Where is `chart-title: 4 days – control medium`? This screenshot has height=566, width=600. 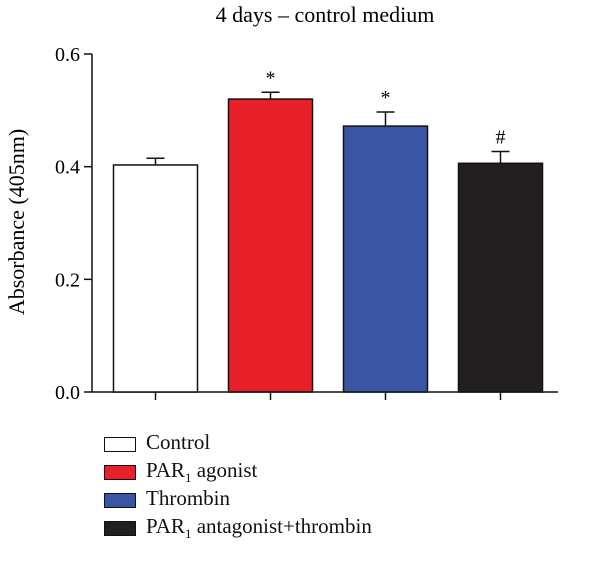
chart-title: 4 days – control medium is located at coordinates (325, 14).